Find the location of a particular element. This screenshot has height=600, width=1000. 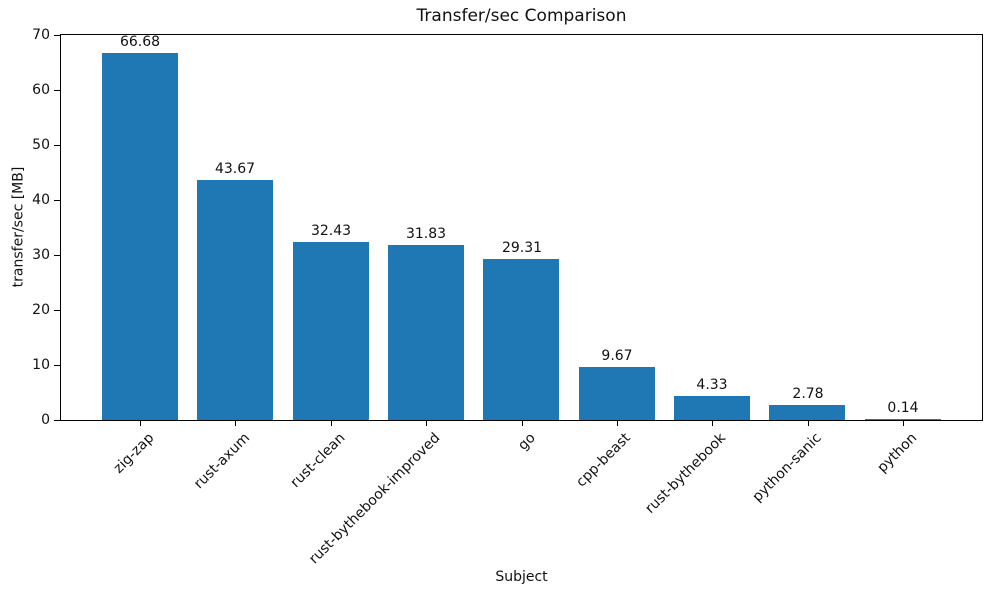

chart-title: Transfer/sec Comparison is located at coordinates (521, 16).